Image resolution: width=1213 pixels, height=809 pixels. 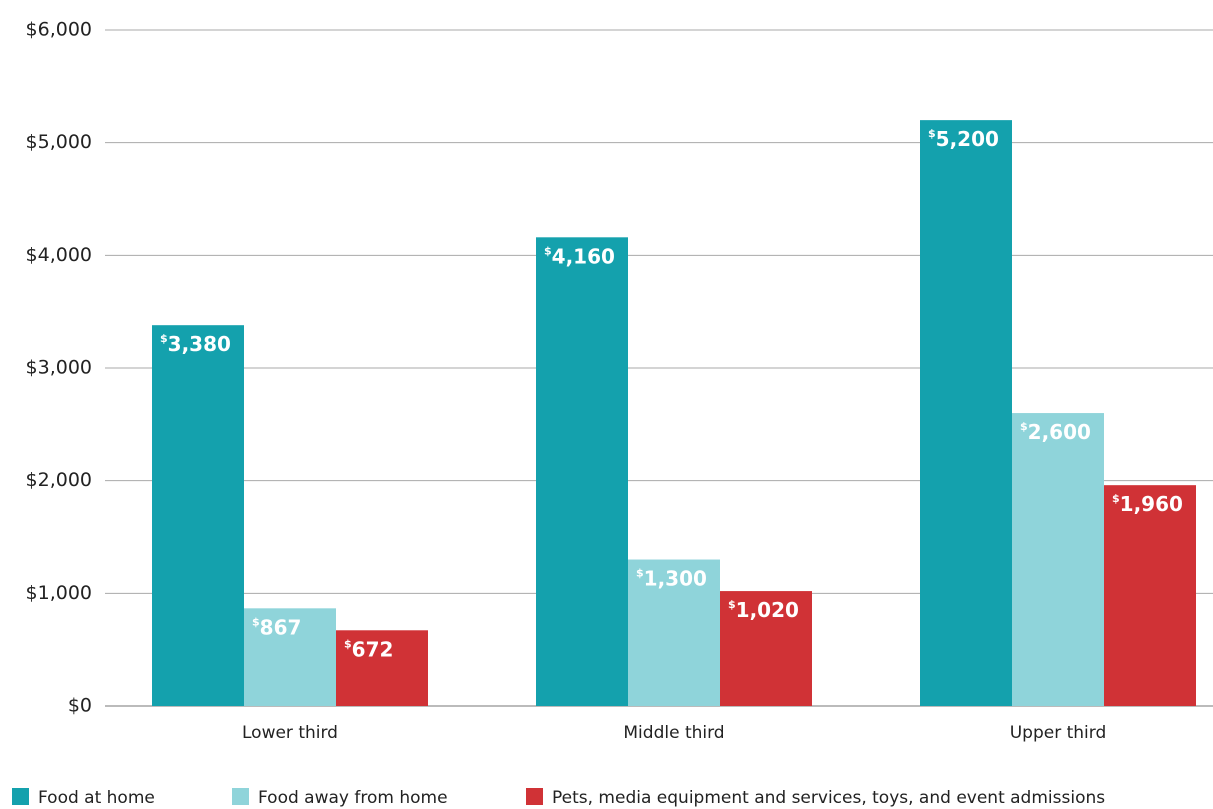 What do you see at coordinates (368, 649) in the screenshot?
I see `value-label: $672` at bounding box center [368, 649].